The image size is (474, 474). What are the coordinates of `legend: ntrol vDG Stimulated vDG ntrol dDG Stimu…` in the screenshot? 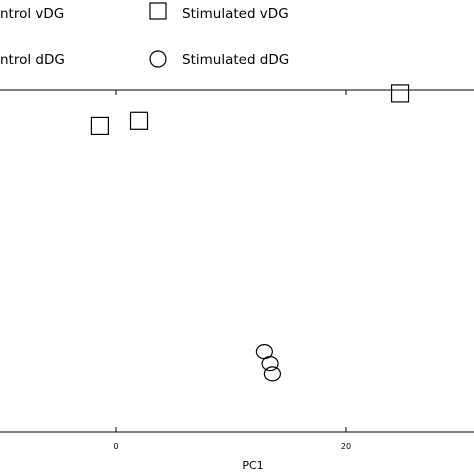 It's located at (144, 35).